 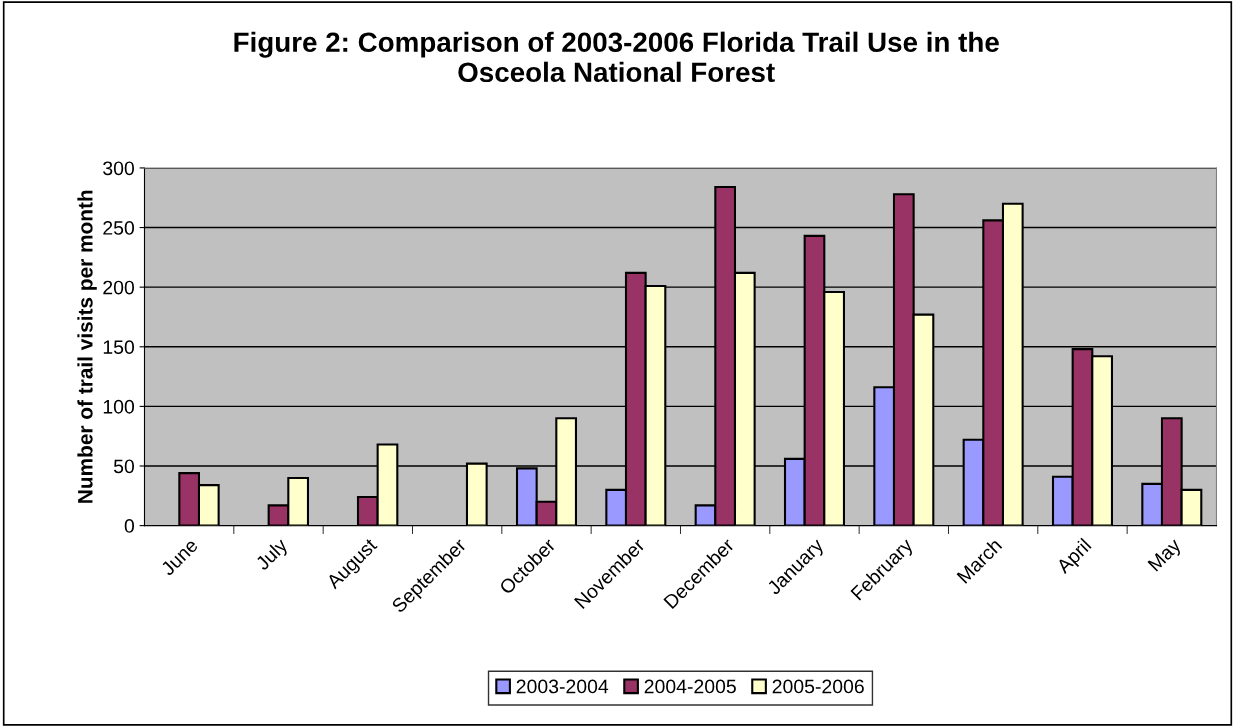 What do you see at coordinates (690, 686) in the screenshot?
I see `legend-label: 2004-2005` at bounding box center [690, 686].